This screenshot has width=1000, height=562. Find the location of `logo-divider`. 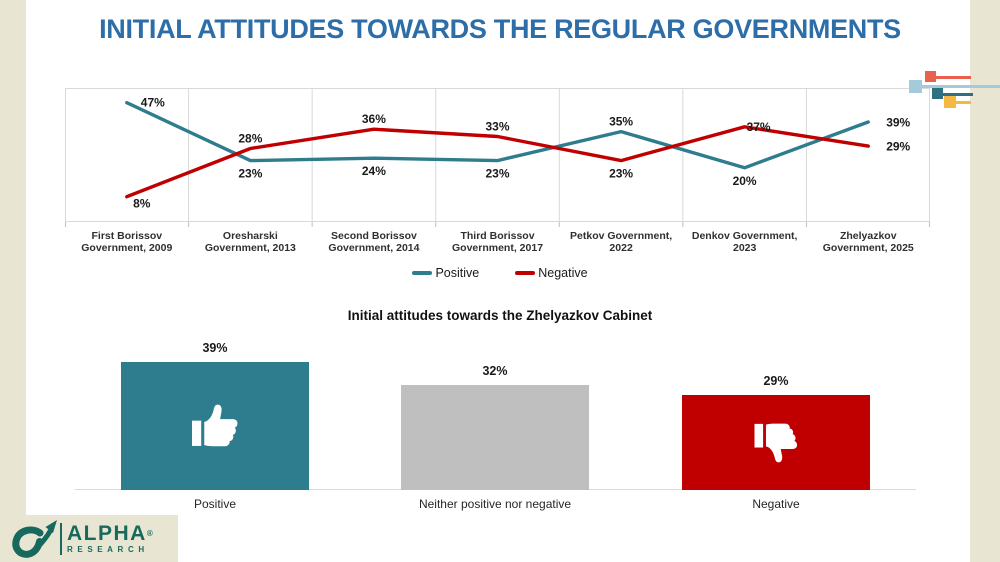

logo-divider is located at coordinates (61, 538).